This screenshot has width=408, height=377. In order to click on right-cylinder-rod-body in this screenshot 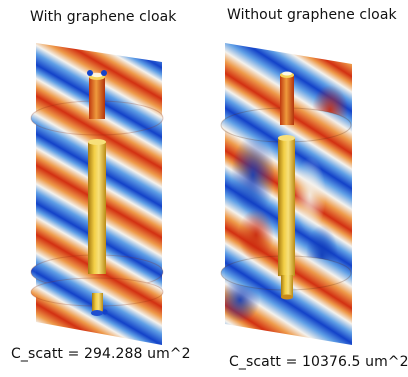, I will do `click(286, 207)`.